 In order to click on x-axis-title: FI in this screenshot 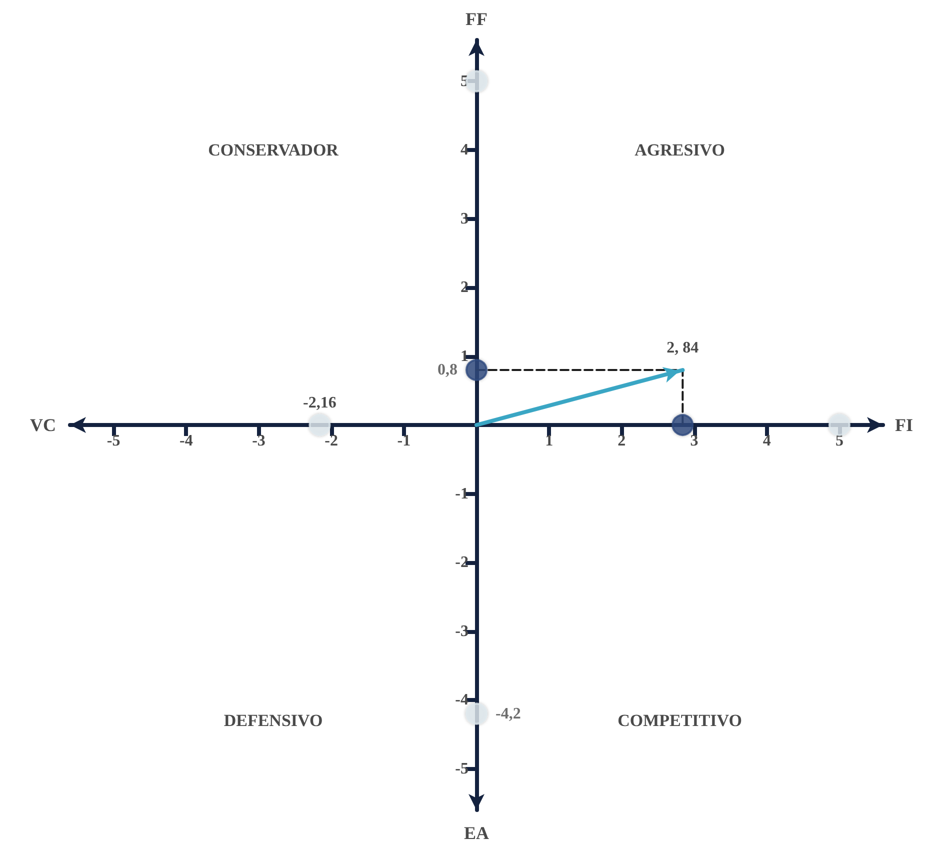, I will do `click(904, 425)`.